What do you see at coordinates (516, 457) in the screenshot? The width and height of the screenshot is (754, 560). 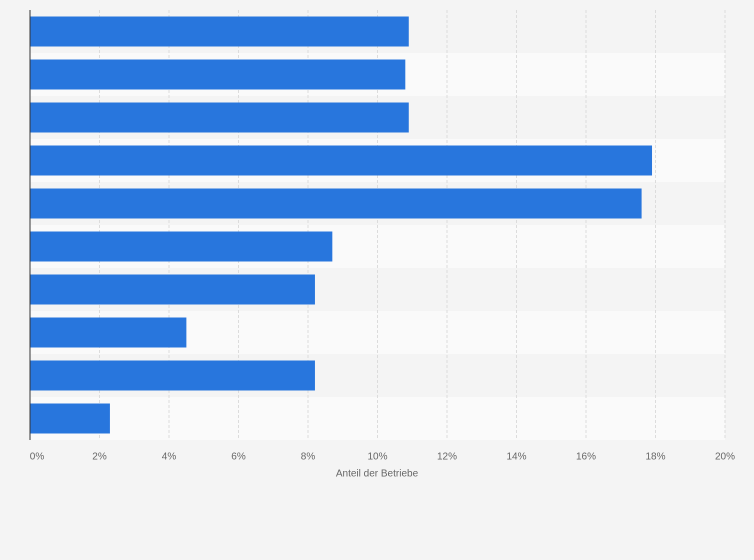 I see `x-tick-label: 14%` at bounding box center [516, 457].